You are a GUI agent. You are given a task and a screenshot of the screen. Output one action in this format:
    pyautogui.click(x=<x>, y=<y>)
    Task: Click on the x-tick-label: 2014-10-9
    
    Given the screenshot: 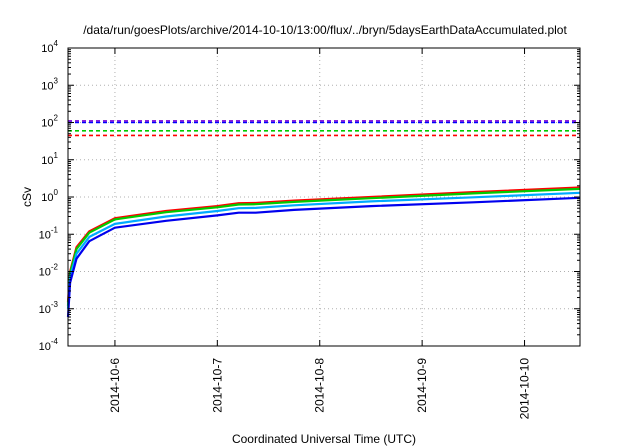 What is the action you would take?
    pyautogui.click(x=422, y=385)
    